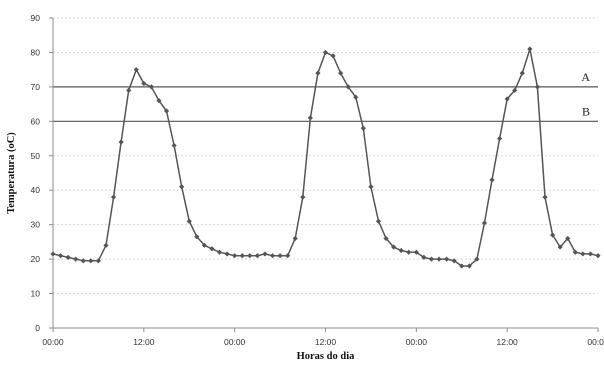  I want to click on y-tick-label: 70, so click(36, 87).